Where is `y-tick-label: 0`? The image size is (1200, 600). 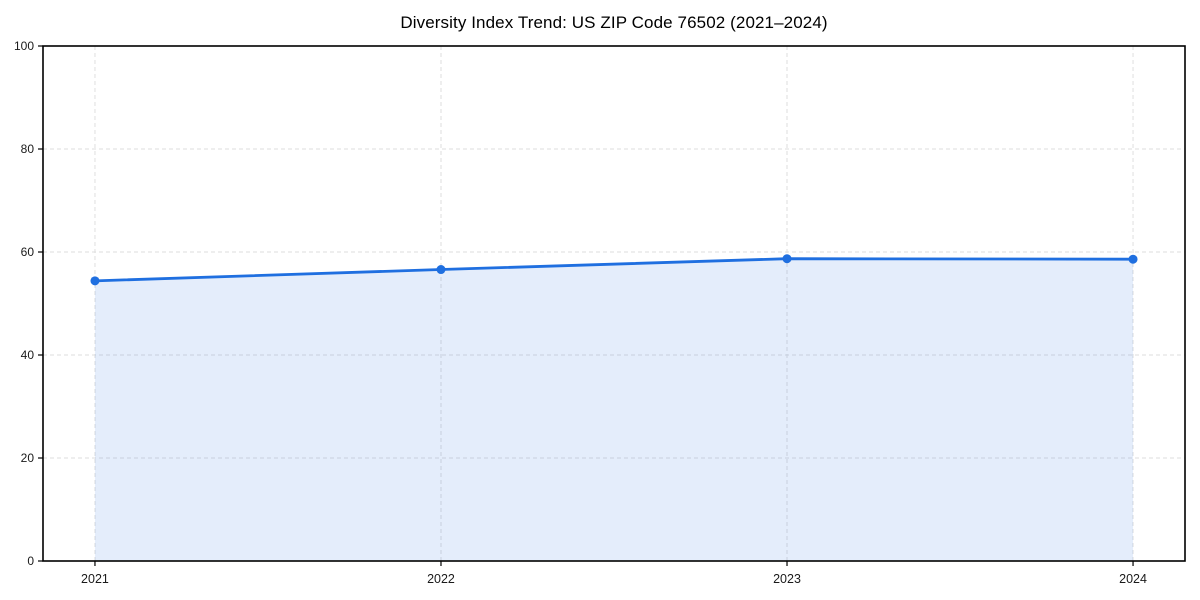 y-tick-label: 0 is located at coordinates (30, 561).